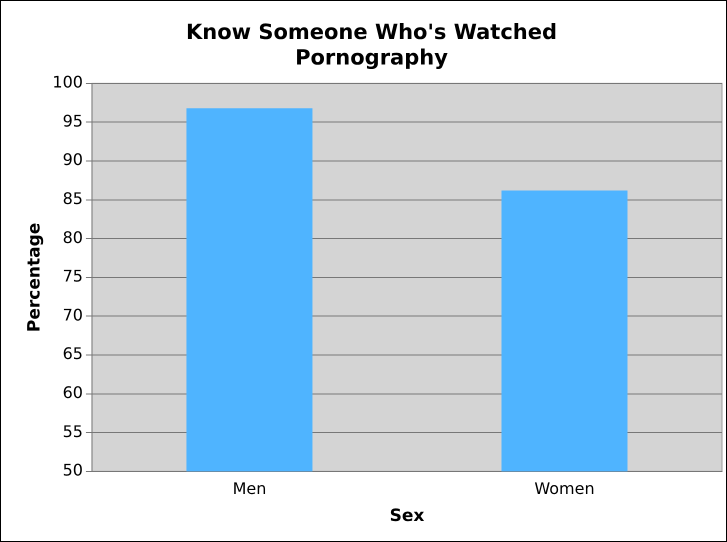 The width and height of the screenshot is (727, 542). I want to click on y-tick-label: 90, so click(72, 160).